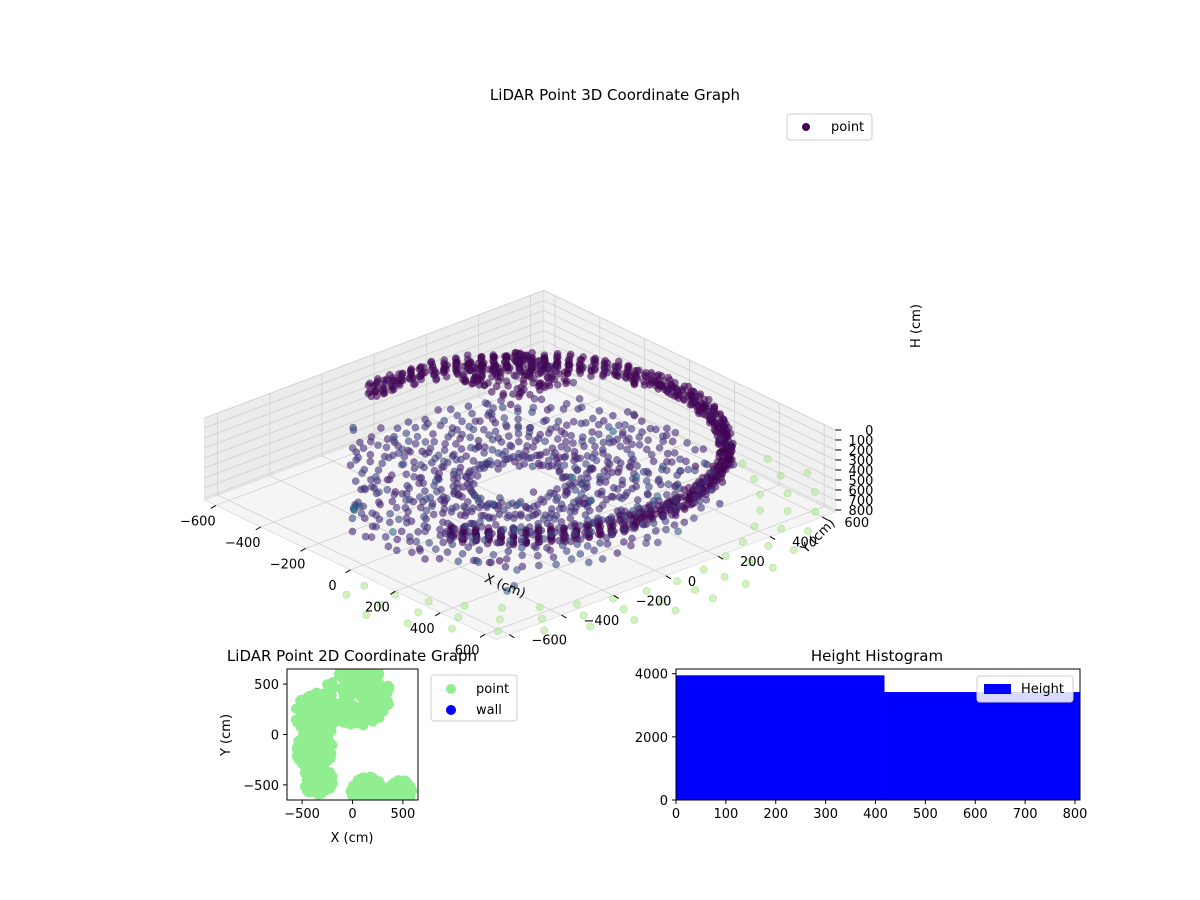 The height and width of the screenshot is (900, 1200). What do you see at coordinates (825, 814) in the screenshot?
I see `x-tick-label-hist: 300` at bounding box center [825, 814].